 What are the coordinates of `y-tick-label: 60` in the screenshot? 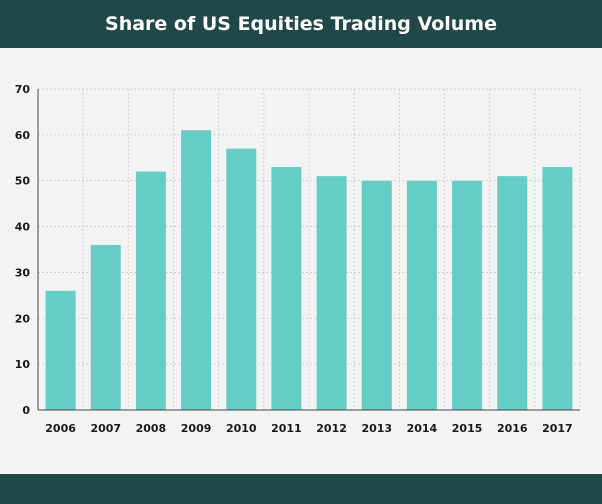 It's located at (23, 135).